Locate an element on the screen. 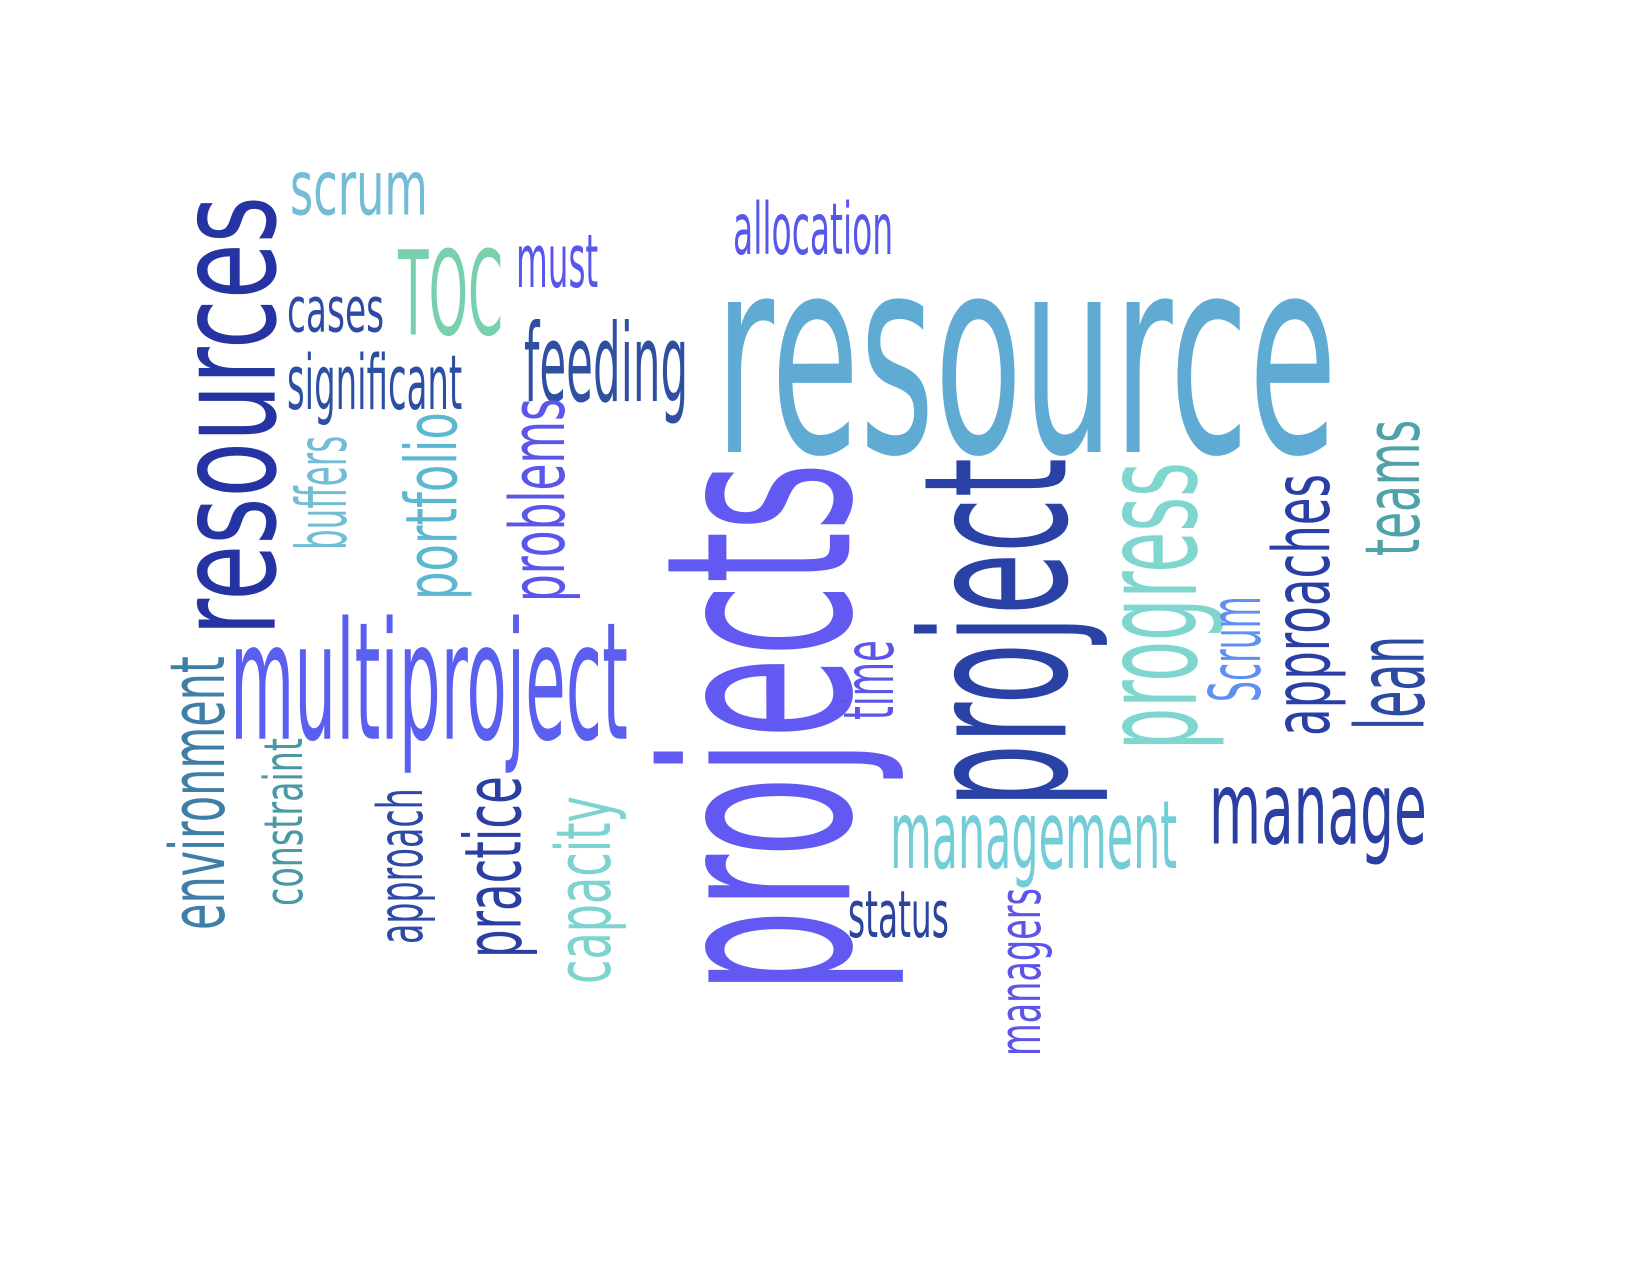 This screenshot has height=1275, width=1650. word-resource: resource is located at coordinates (1026, 357).